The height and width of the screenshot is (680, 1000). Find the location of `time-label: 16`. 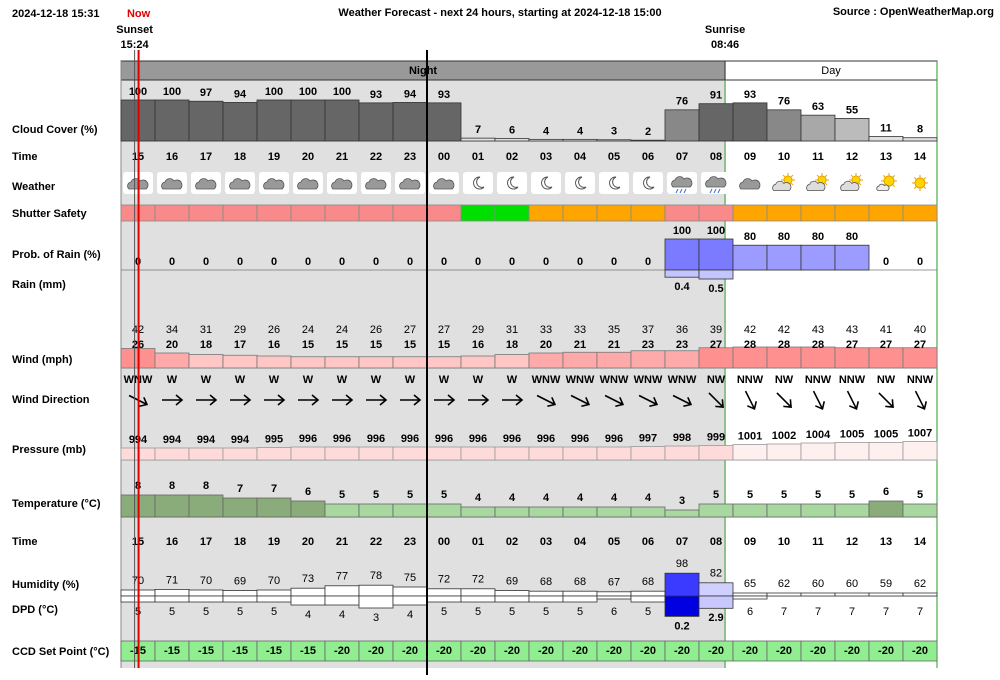

time-label: 16 is located at coordinates (172, 157).